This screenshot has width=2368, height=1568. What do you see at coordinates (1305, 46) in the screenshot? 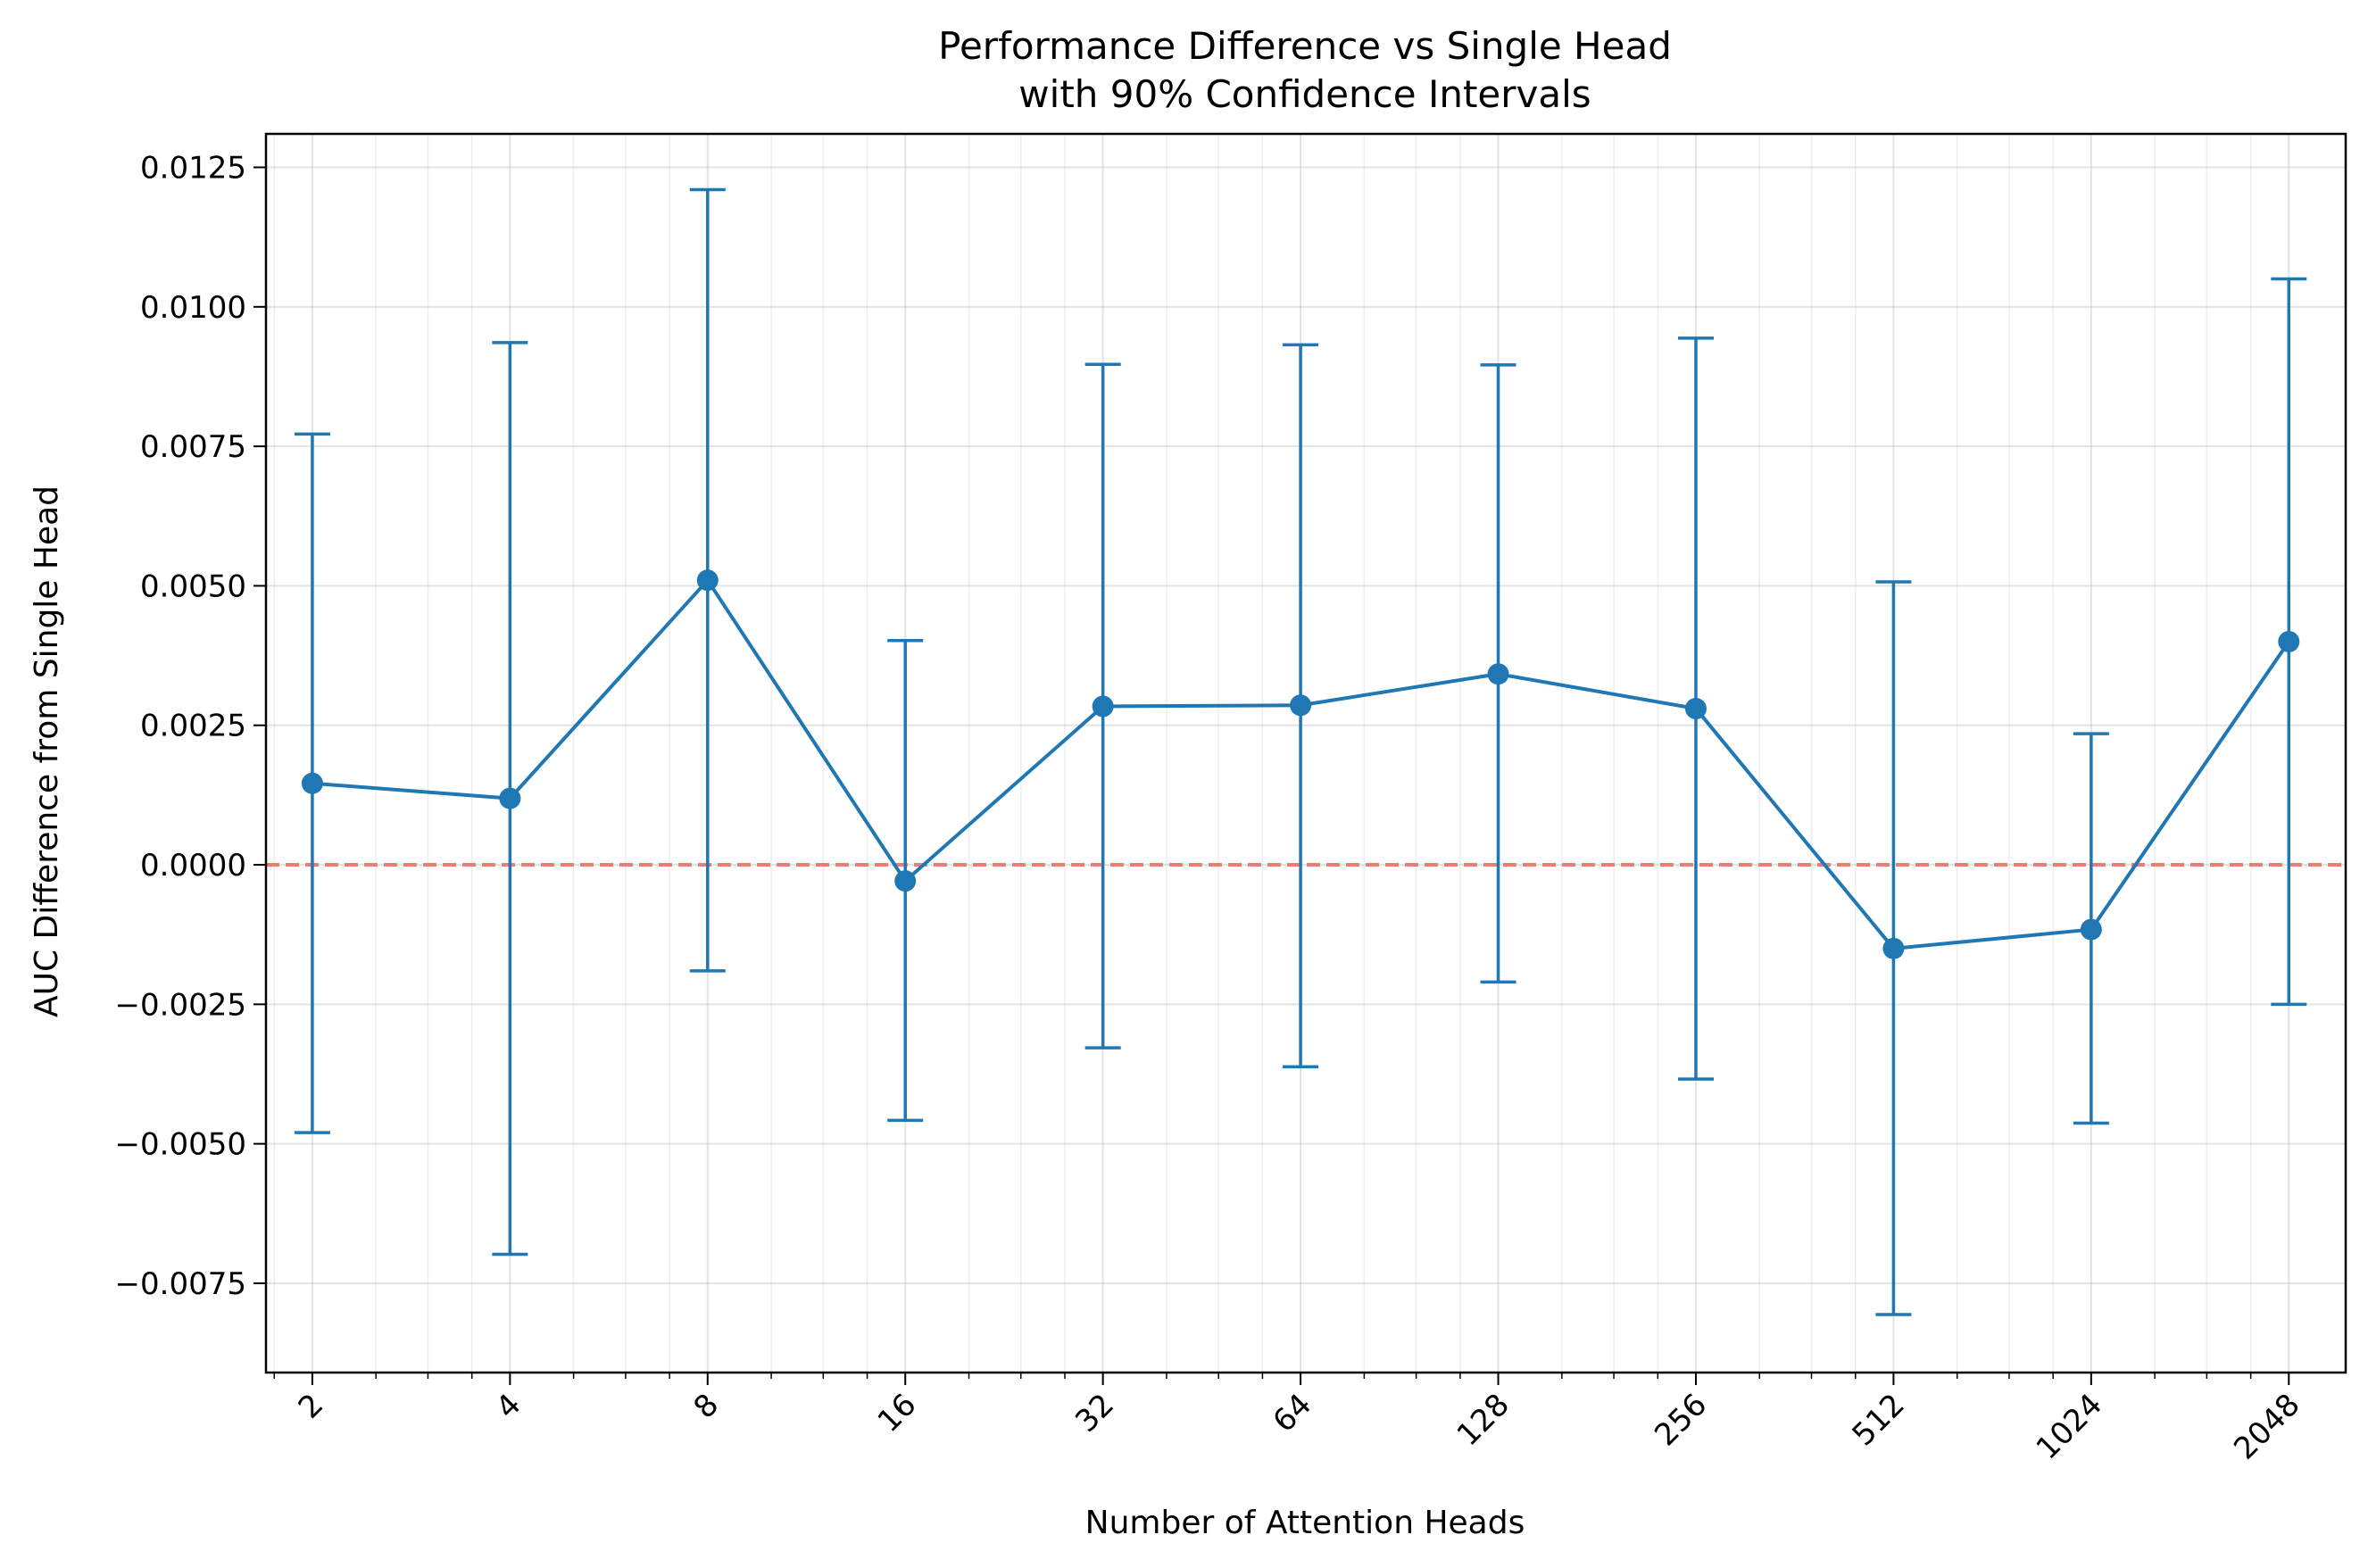
I see `chart-title: Performance Difference vs Single Head` at bounding box center [1305, 46].